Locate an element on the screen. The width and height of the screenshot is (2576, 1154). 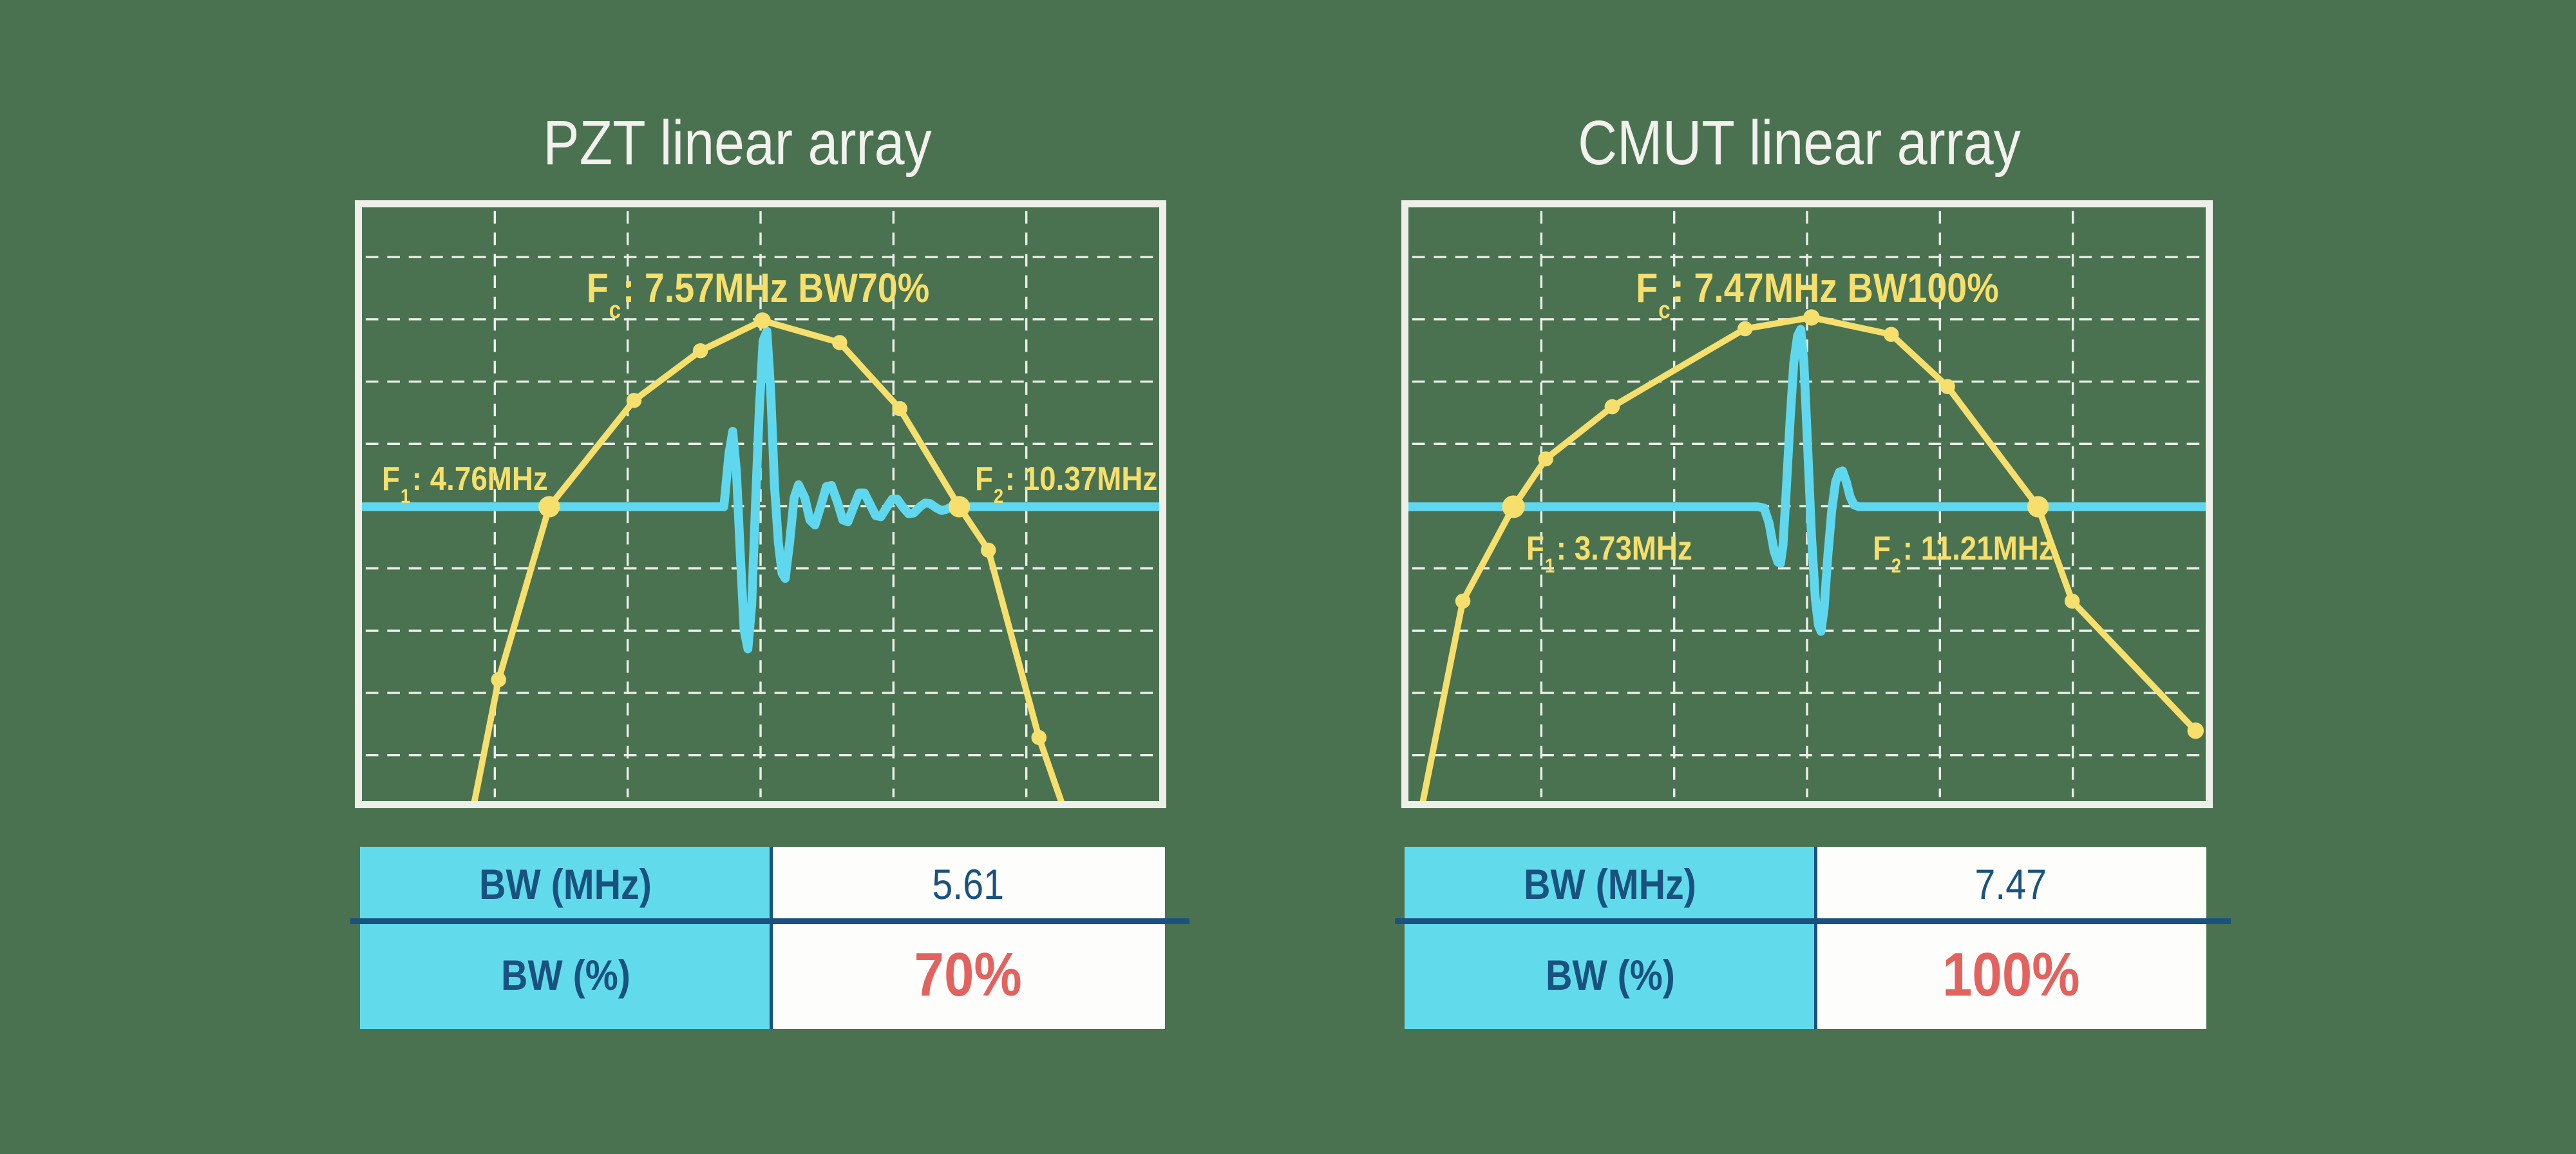
table-row: BW (%) 70% is located at coordinates (762, 975).